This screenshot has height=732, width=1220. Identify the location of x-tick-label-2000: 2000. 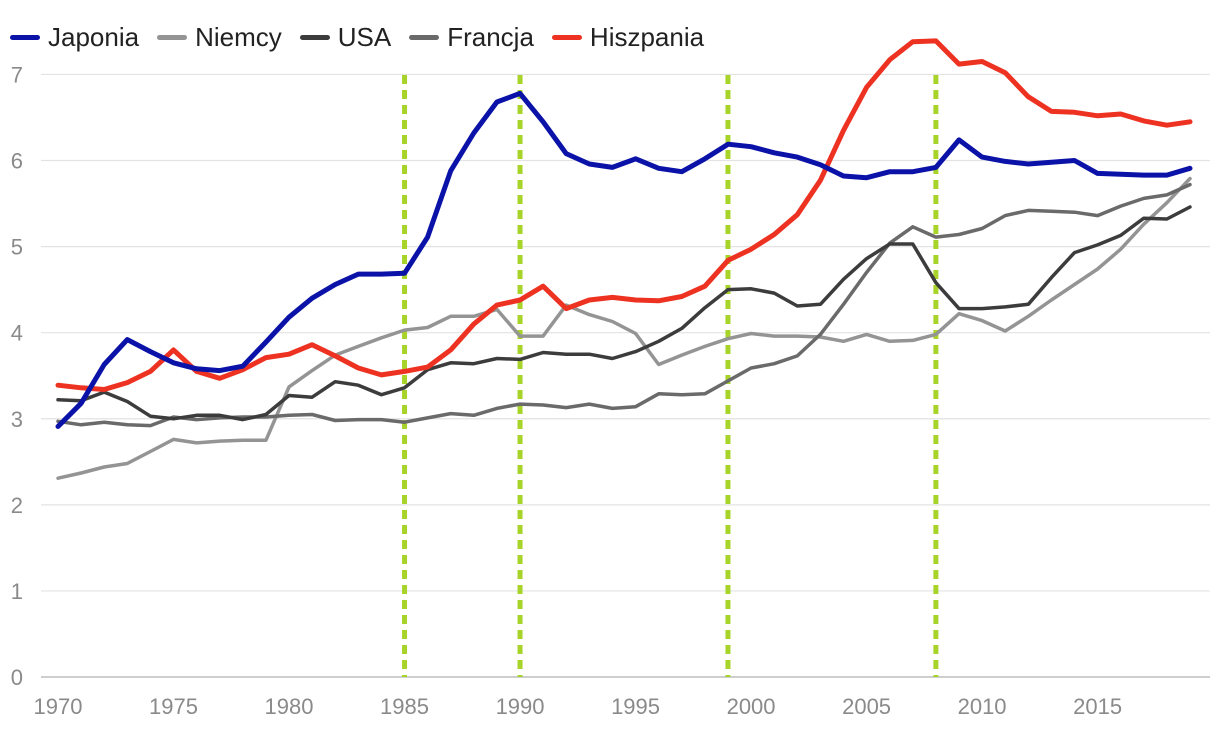
(751, 706).